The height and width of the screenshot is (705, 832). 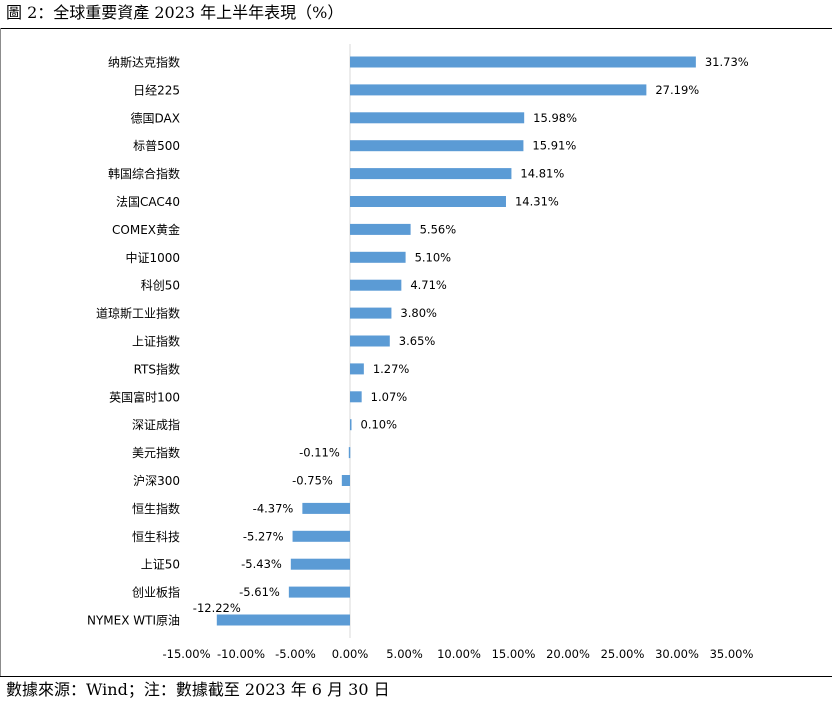 I want to click on category-label: 上证指数, so click(x=156, y=341).